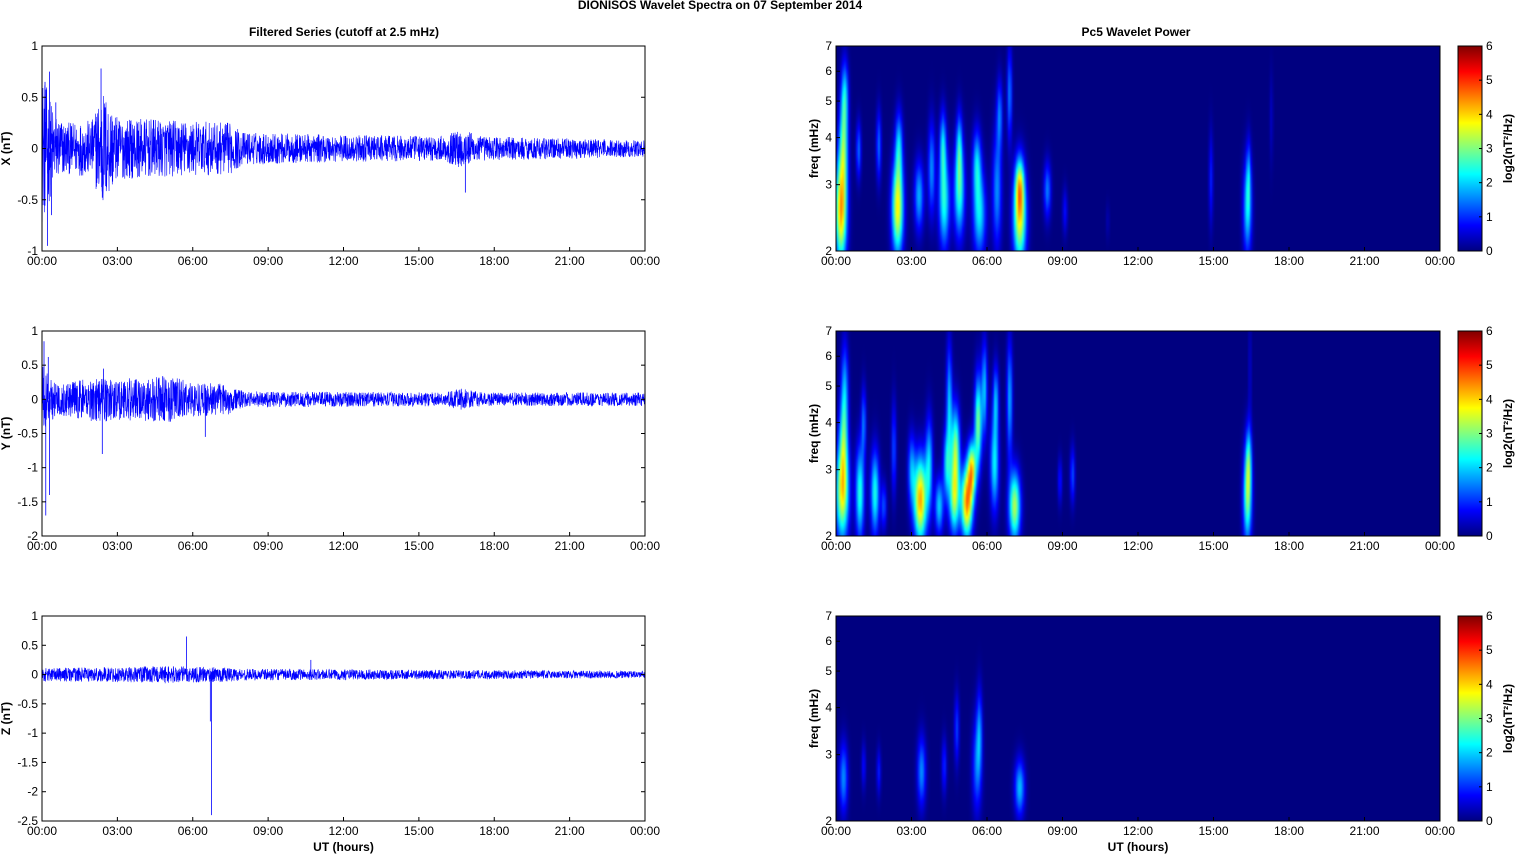  I want to click on colorbar-tick-label: 6, so click(1489, 46).